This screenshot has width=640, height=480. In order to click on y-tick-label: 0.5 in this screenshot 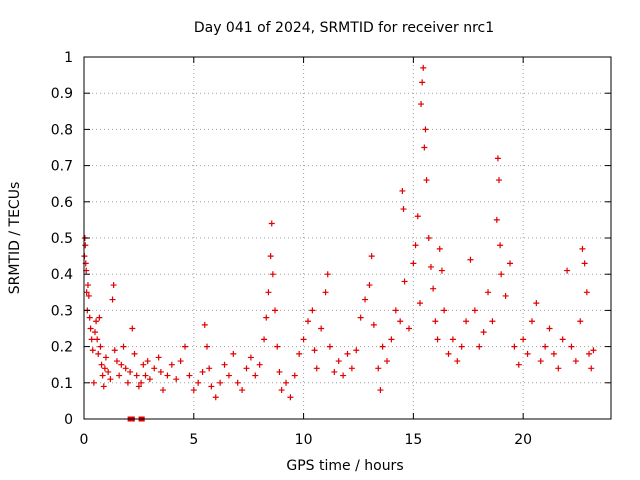, I will do `click(62, 239)`.